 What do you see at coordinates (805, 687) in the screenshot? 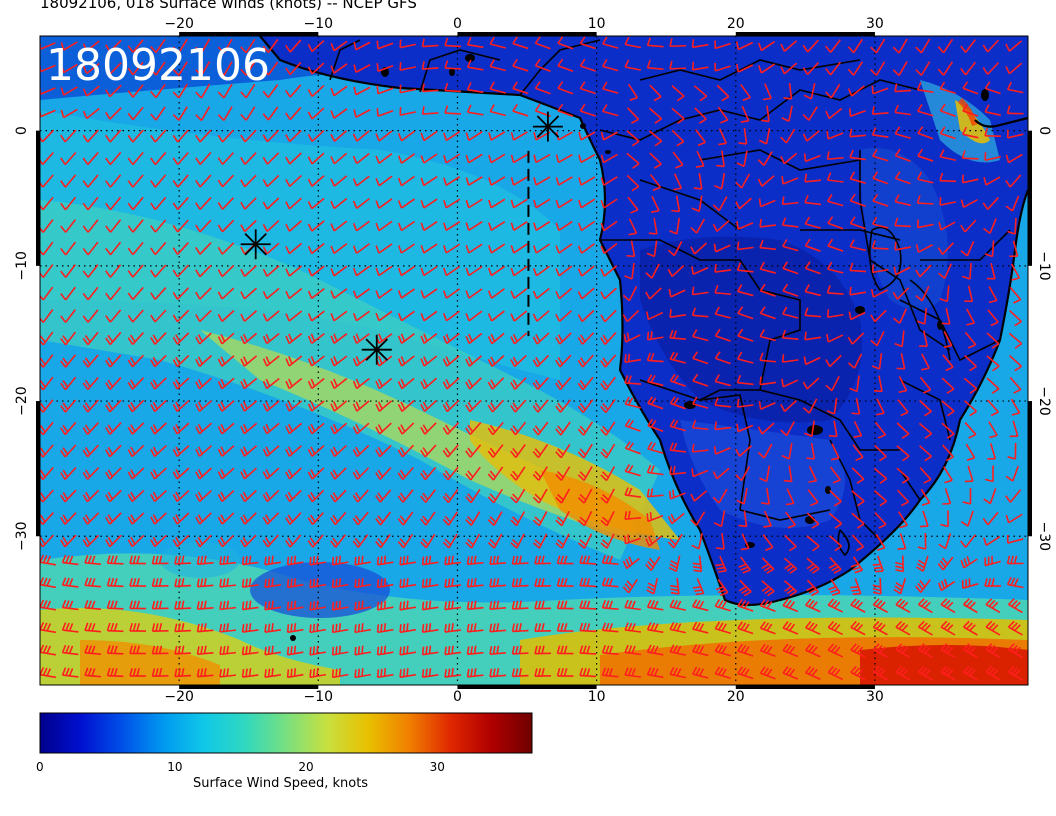
I see `frame-band-bottom` at bounding box center [805, 687].